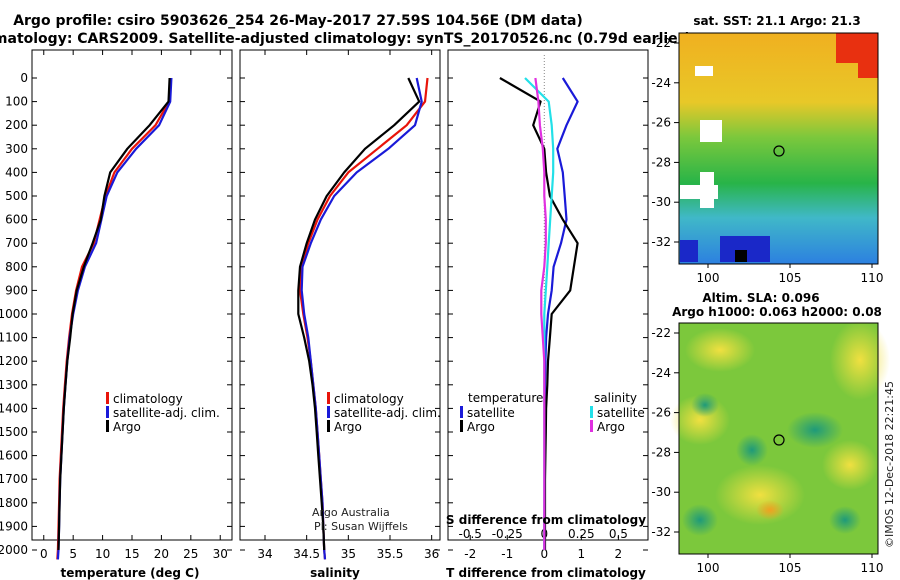 Image resolution: width=900 pixels, height=580 pixels. Describe the element at coordinates (591, 412) in the screenshot. I see `legend-swatch-s-satellite` at that location.